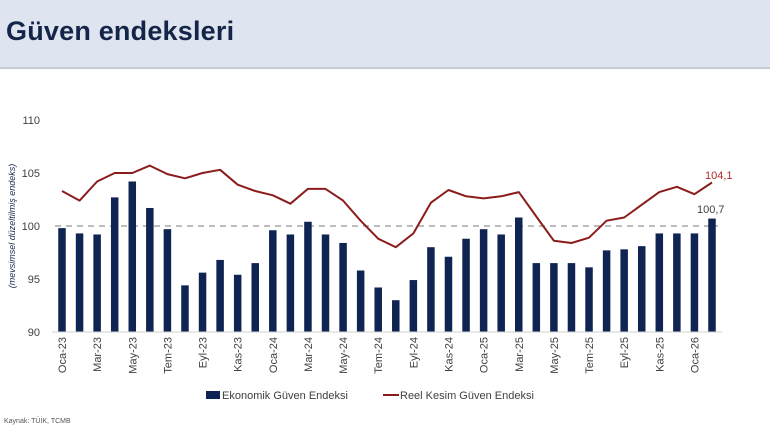 This screenshot has height=432, width=770. What do you see at coordinates (711, 210) in the screenshot?
I see `bar-last-value-label: 100,7` at bounding box center [711, 210].